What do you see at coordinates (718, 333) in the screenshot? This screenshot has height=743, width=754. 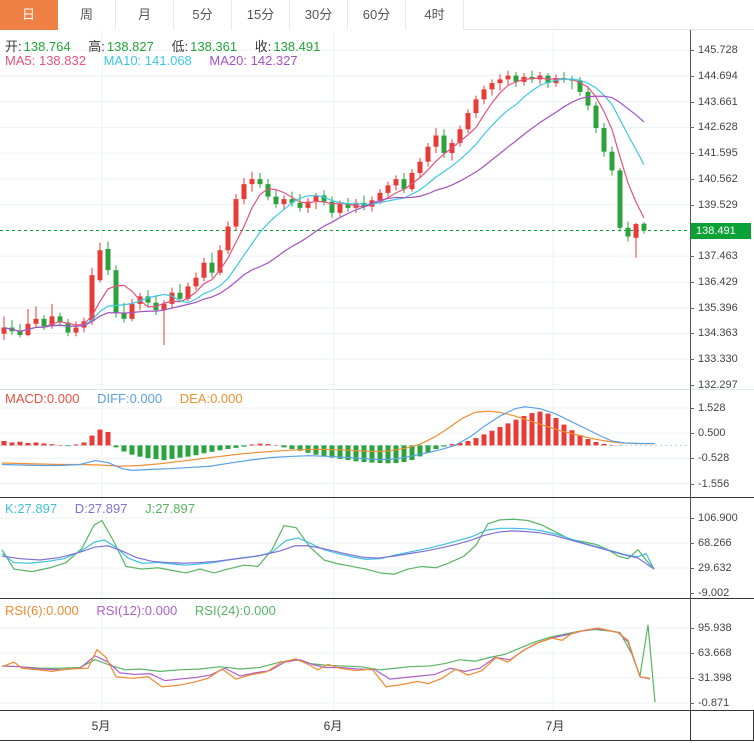 I see `axis-tick-label: 134.363` at bounding box center [718, 333].